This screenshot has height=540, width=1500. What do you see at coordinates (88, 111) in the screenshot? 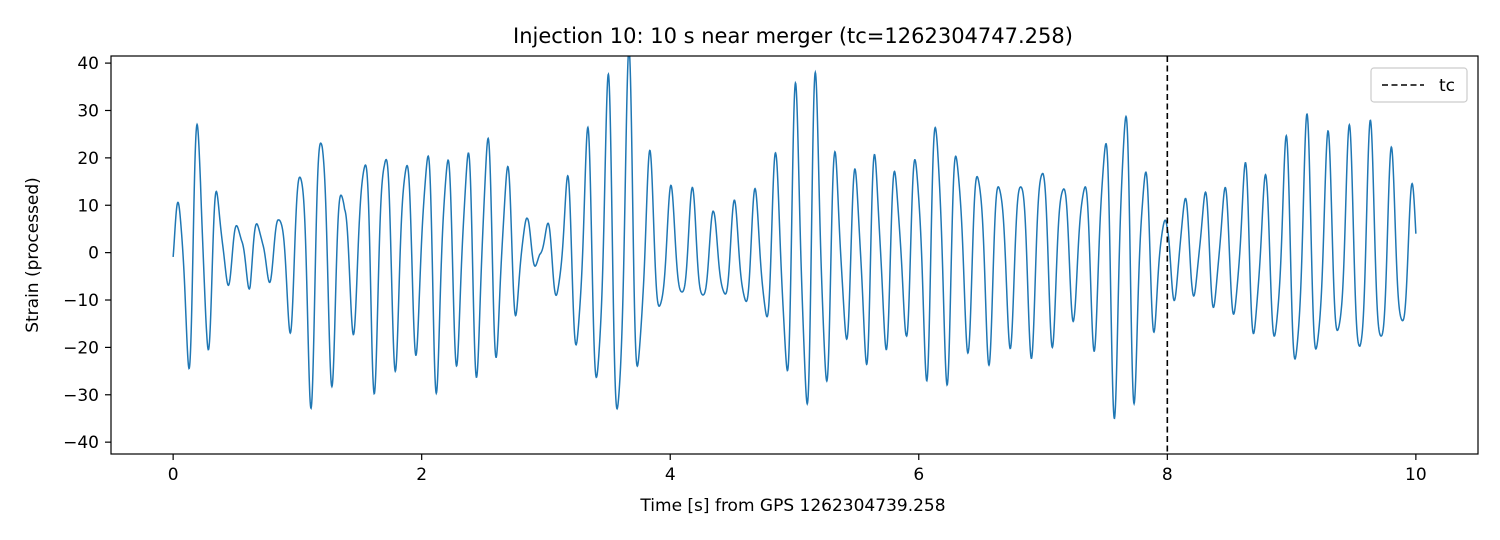
I see `y-tick-label: 30` at bounding box center [88, 111].